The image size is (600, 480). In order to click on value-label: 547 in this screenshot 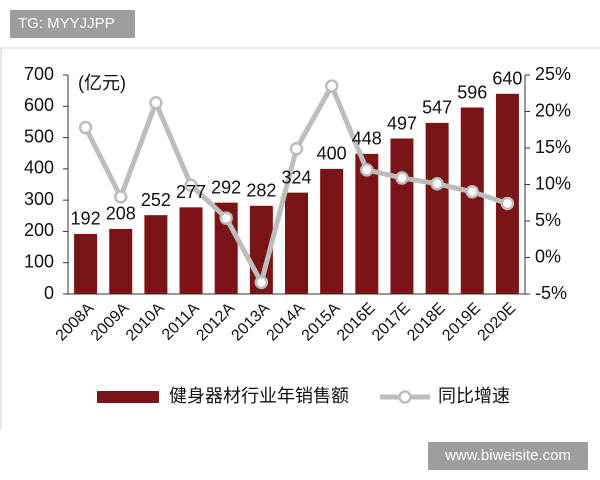, I will do `click(437, 108)`.